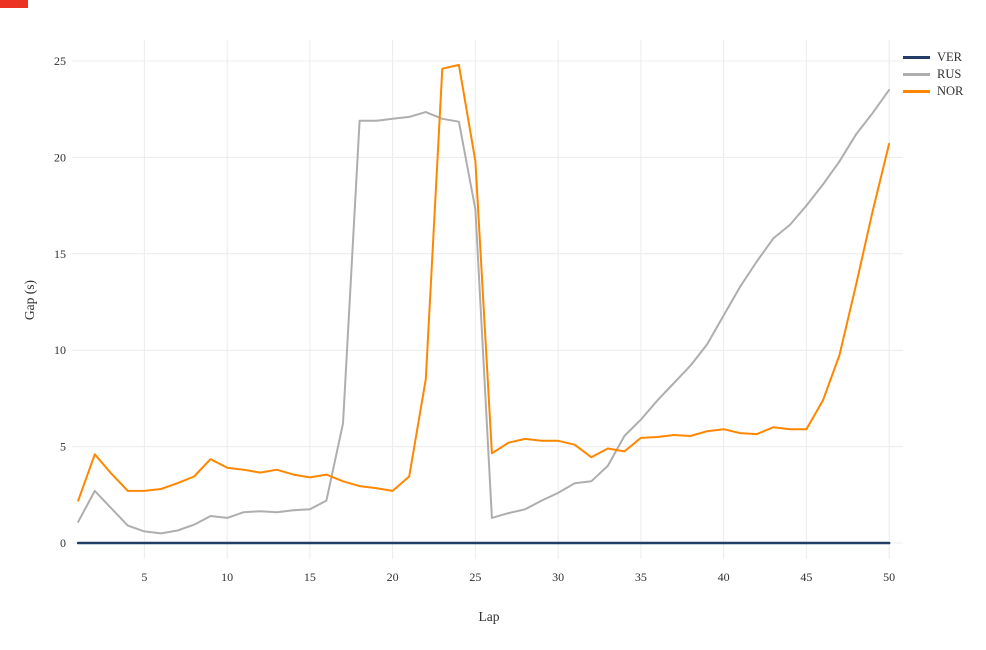  What do you see at coordinates (60, 254) in the screenshot?
I see `y-tick-label: 15` at bounding box center [60, 254].